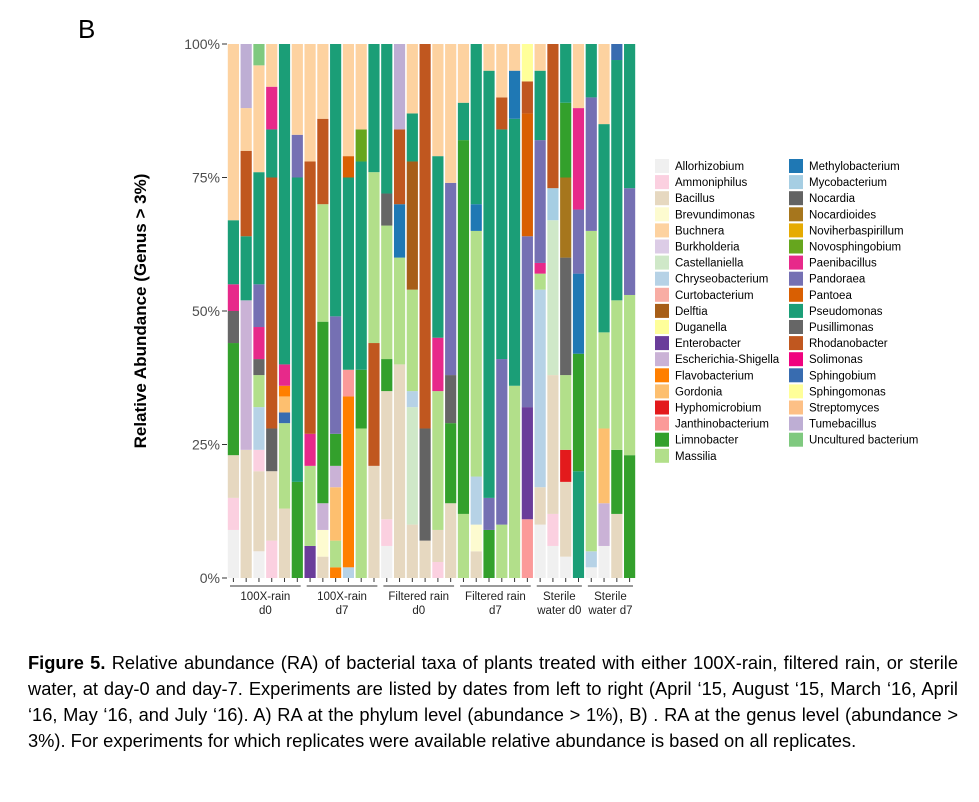 The width and height of the screenshot is (979, 802). I want to click on legend-label: Escherichia-Shigella, so click(727, 360).